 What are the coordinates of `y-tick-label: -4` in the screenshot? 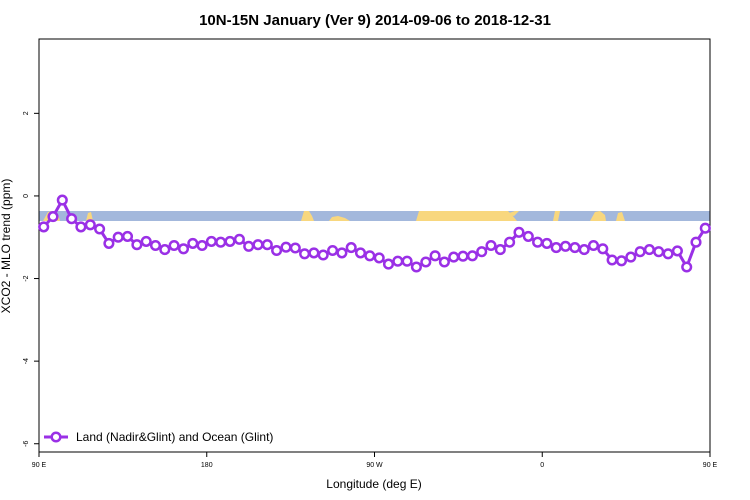 It's located at (26, 361).